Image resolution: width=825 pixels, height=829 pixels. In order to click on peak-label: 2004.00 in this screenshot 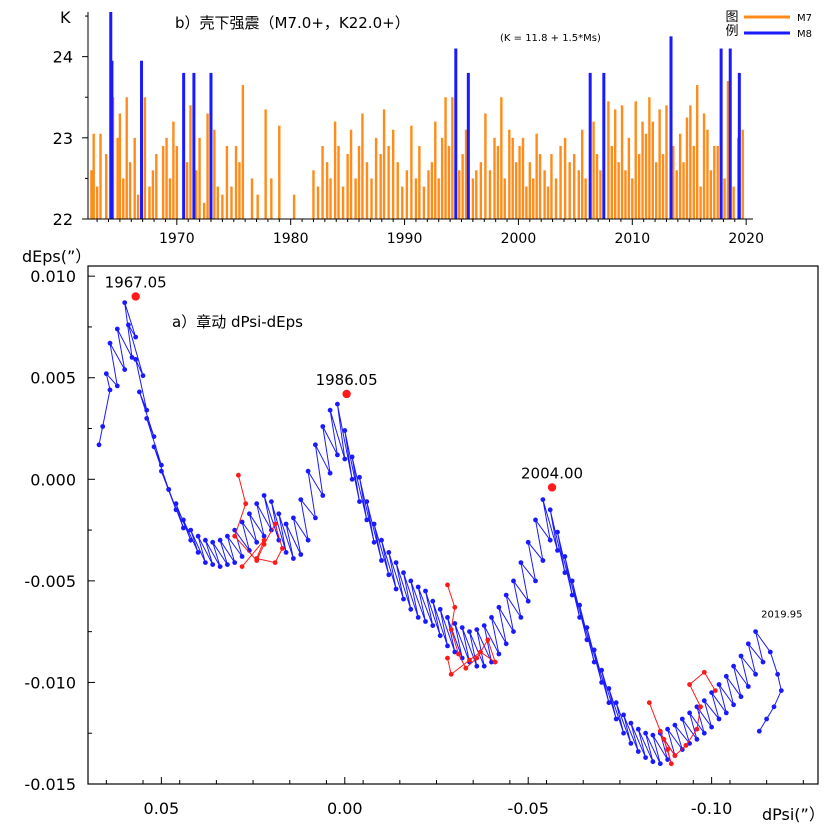, I will do `click(552, 473)`.